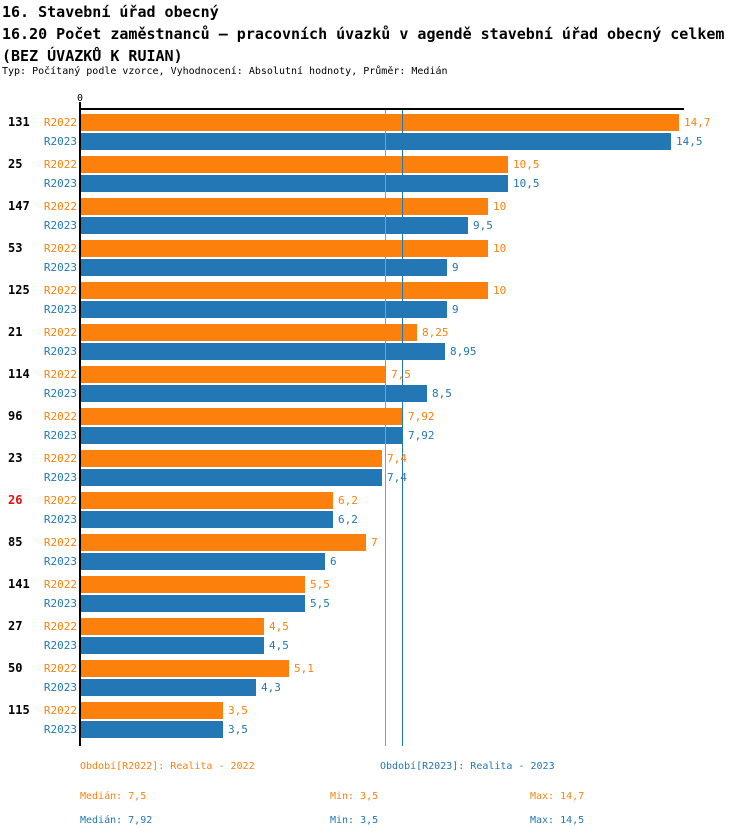 The height and width of the screenshot is (834, 750). I want to click on legend-r2022: Období[R2022]: Realita - 2022, so click(167, 766).